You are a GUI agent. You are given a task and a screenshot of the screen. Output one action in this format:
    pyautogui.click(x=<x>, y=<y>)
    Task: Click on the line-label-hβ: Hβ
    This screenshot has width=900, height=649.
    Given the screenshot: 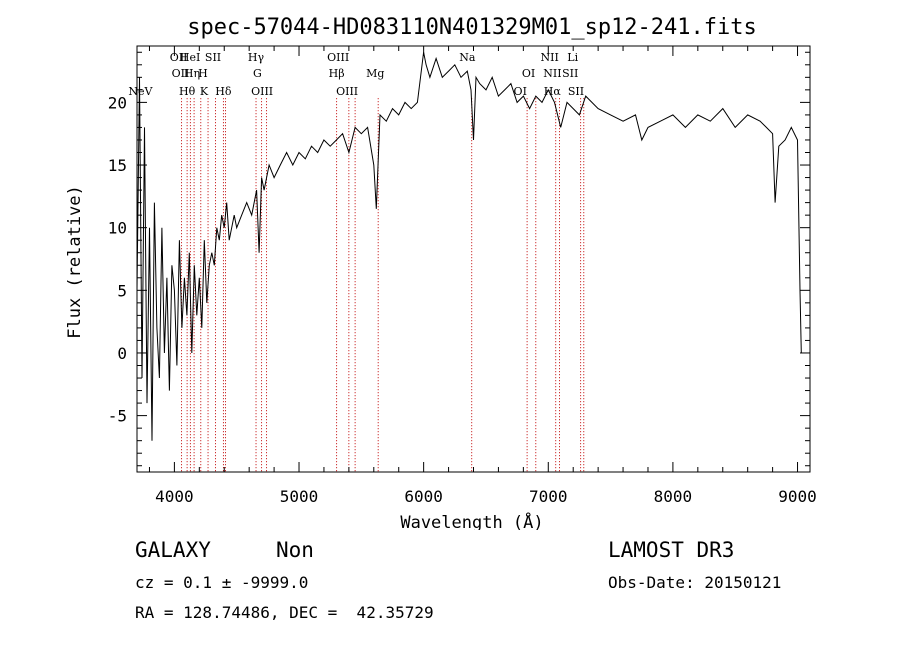 What is the action you would take?
    pyautogui.click(x=337, y=73)
    